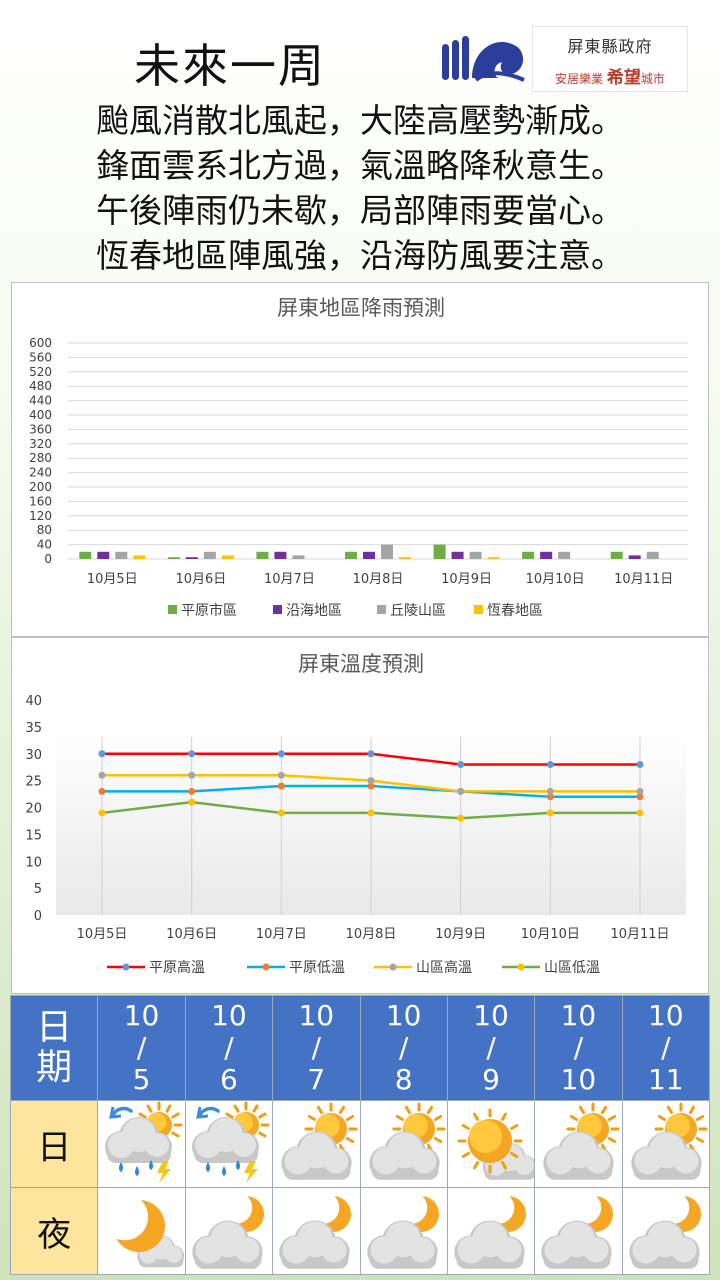 Image resolution: width=720 pixels, height=1280 pixels. What do you see at coordinates (418, 611) in the screenshot?
I see `legend-label: 丘陵山區` at bounding box center [418, 611].